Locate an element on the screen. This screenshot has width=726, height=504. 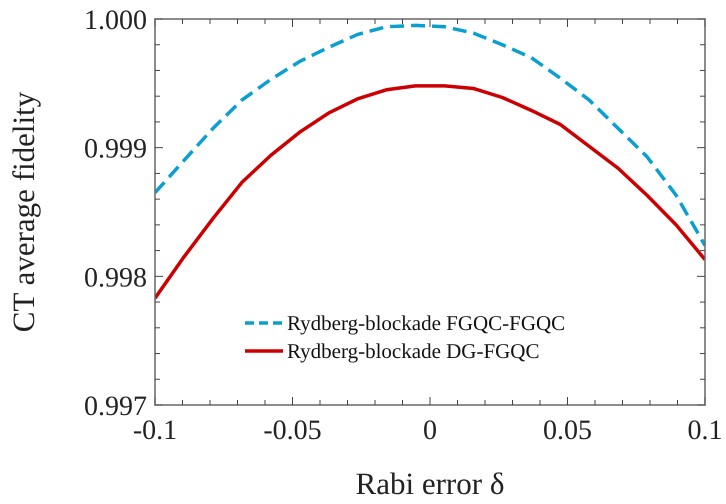
x-tick-label: 0.05 is located at coordinates (567, 430).